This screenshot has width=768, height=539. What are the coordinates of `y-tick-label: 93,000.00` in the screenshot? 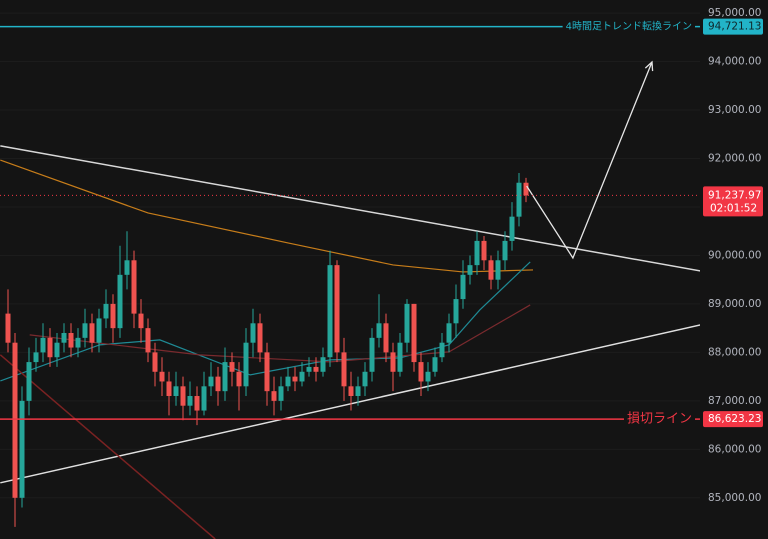 It's located at (734, 110).